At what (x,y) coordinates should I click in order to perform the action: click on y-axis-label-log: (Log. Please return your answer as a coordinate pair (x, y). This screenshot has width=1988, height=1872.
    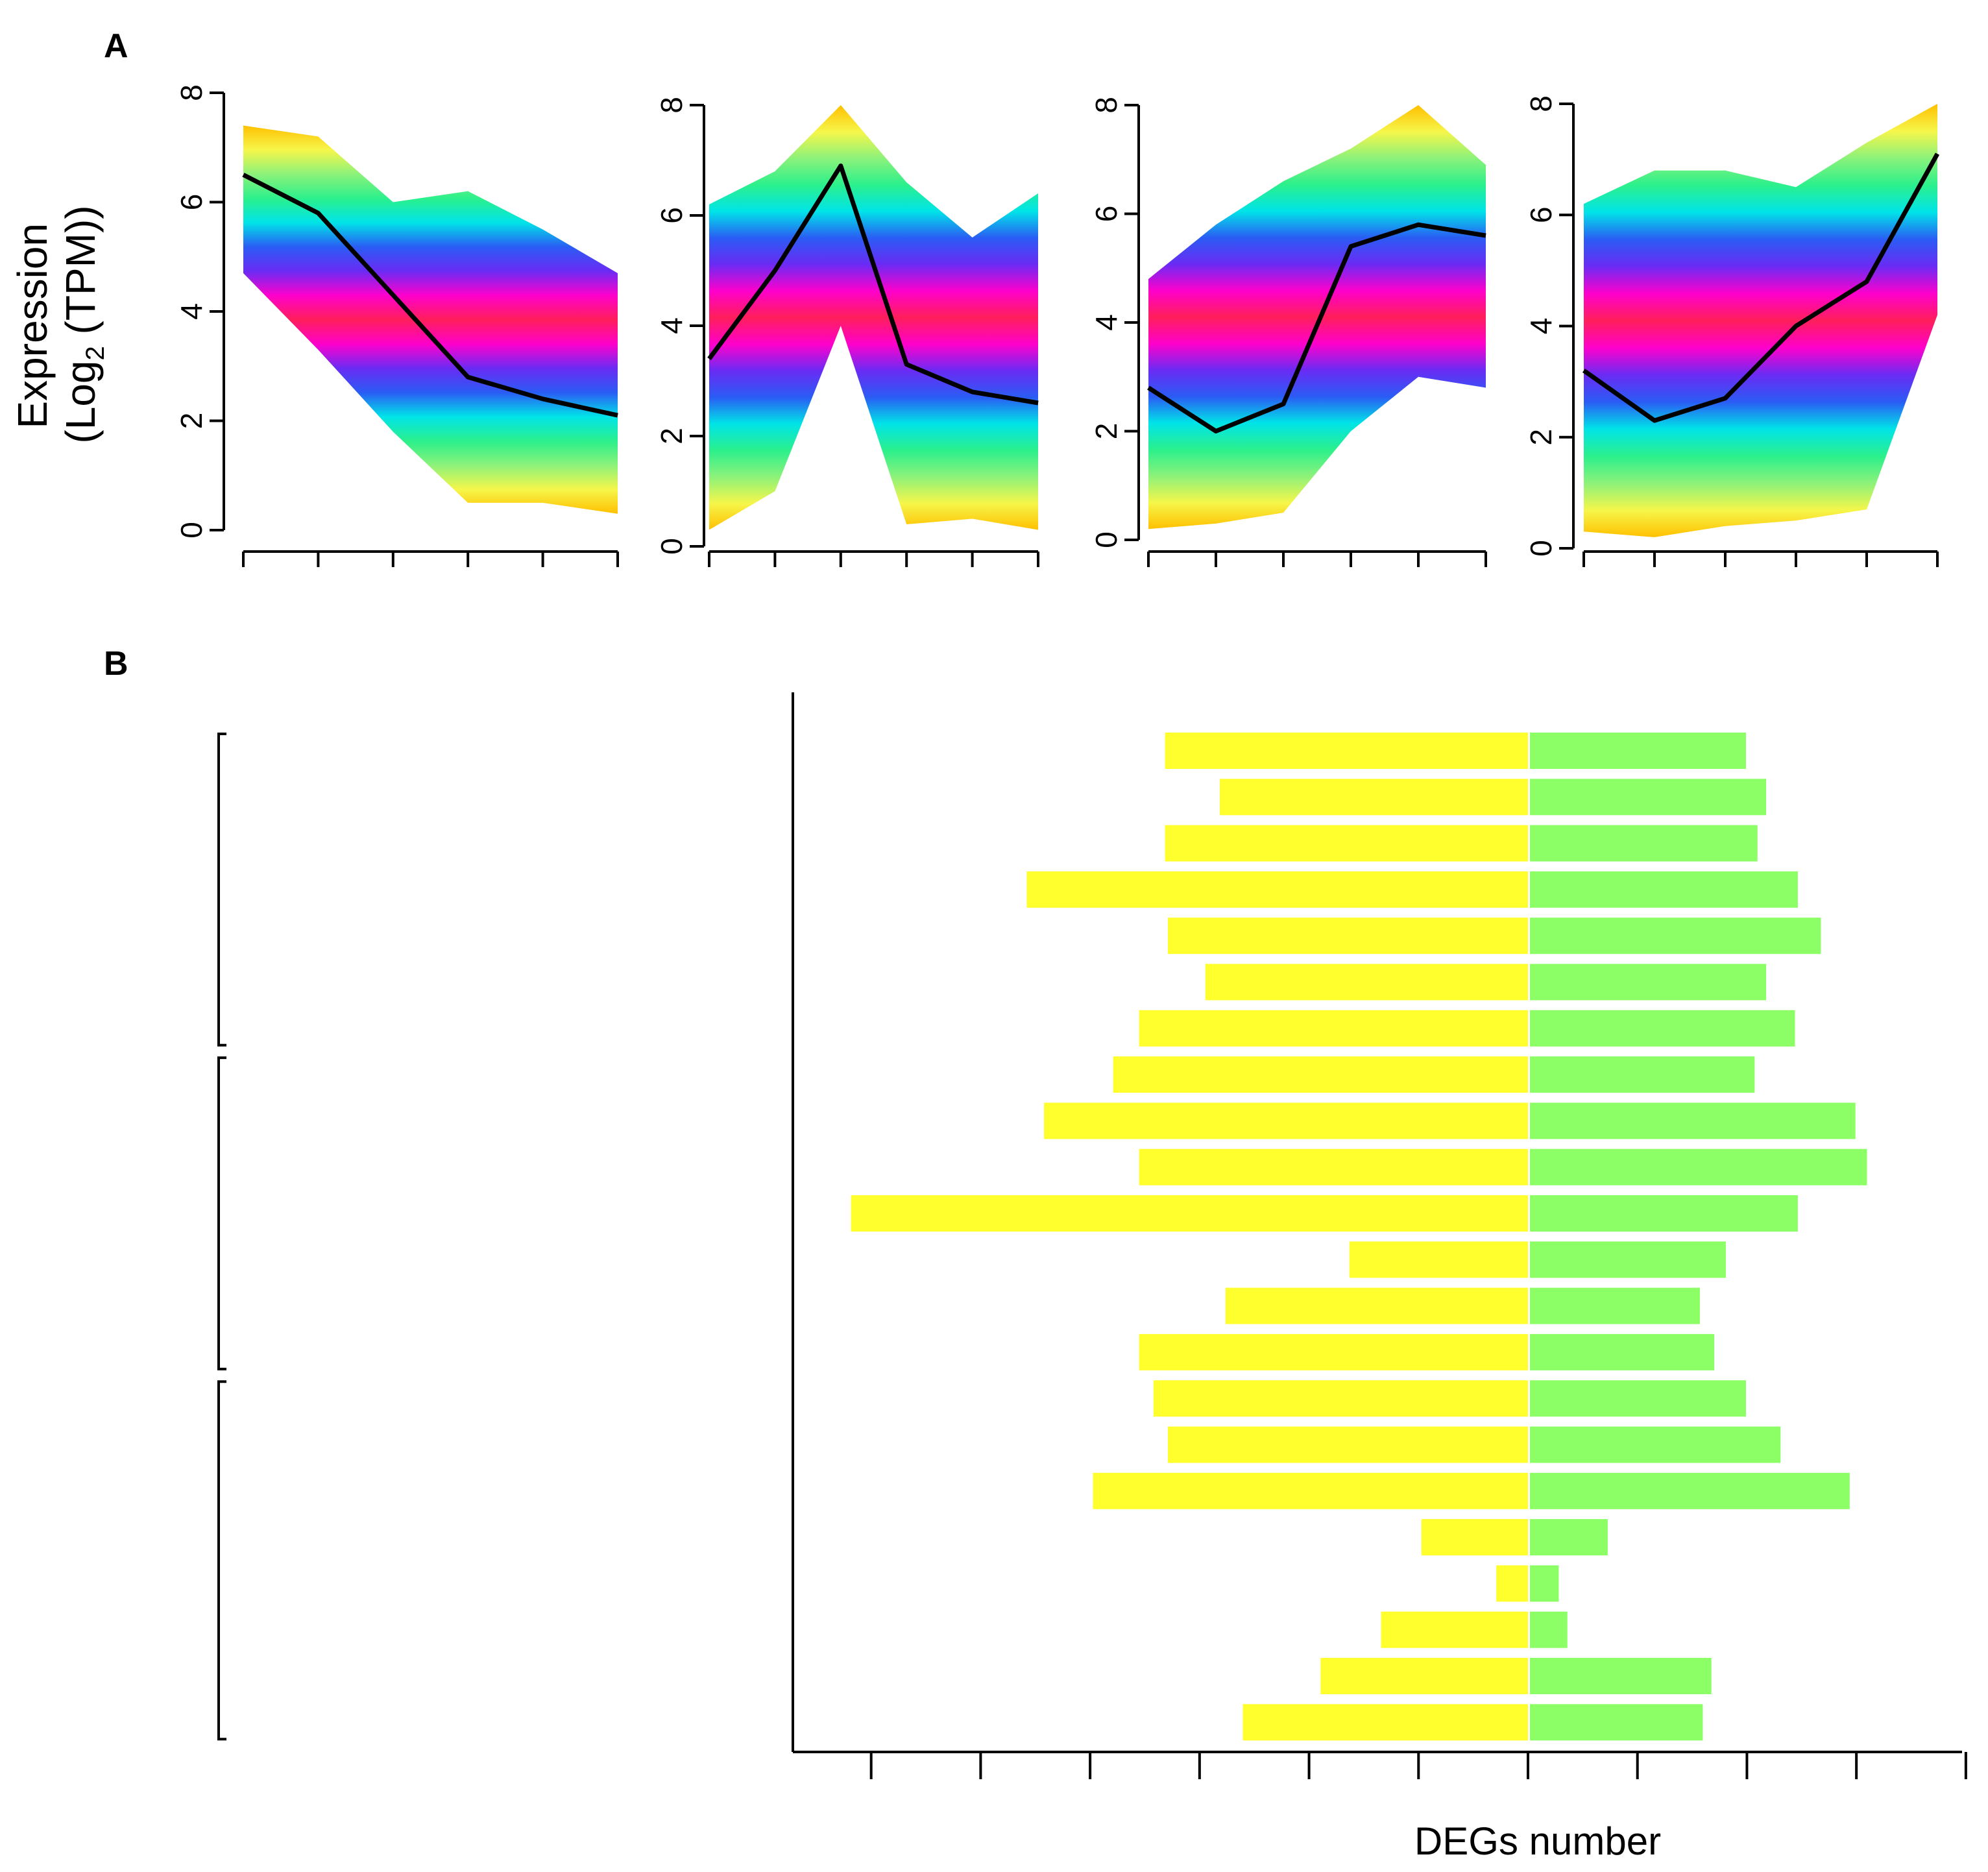
    Looking at the image, I should click on (80, 402).